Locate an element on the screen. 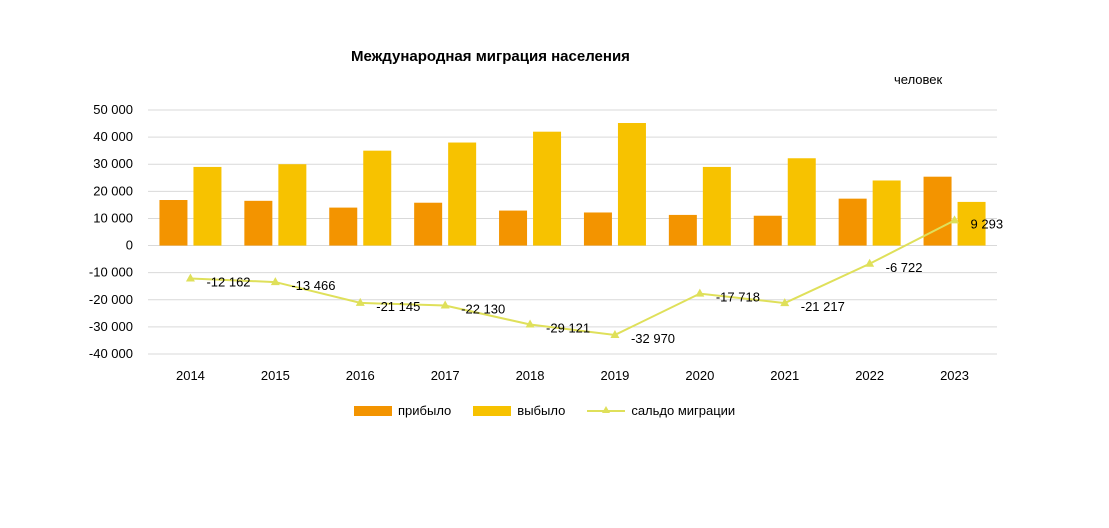 The width and height of the screenshot is (1109, 528). y-tick-label: 40 000 is located at coordinates (113, 136).